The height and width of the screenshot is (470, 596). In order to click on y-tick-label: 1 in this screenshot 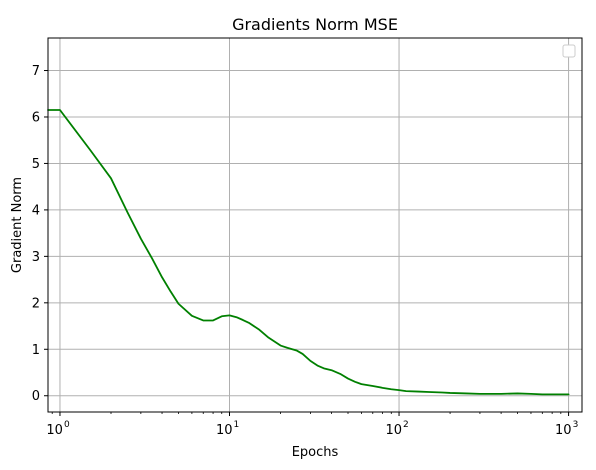, I will do `click(36, 350)`.